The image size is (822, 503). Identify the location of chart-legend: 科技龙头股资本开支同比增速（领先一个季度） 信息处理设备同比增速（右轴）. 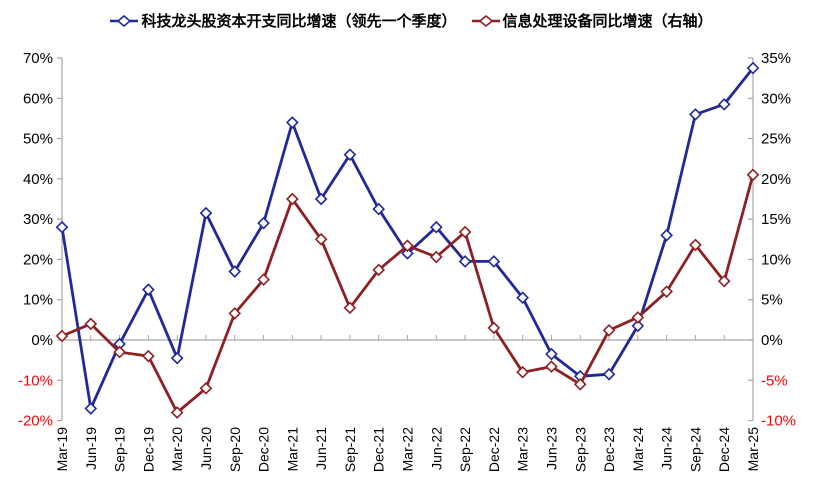
(411, 20).